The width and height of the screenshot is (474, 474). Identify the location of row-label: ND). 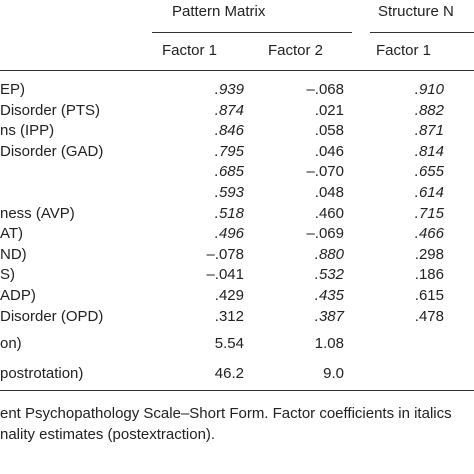
(13, 254).